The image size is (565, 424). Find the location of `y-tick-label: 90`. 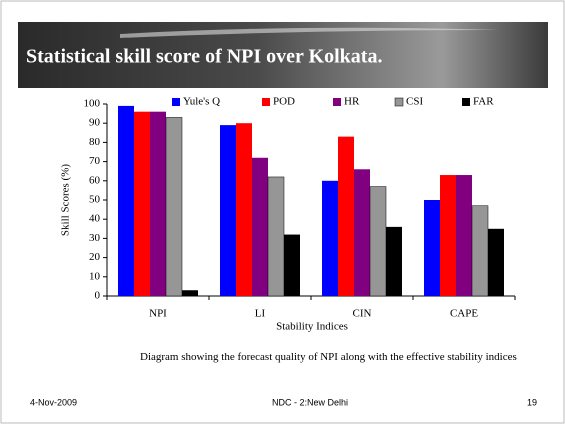

y-tick-label: 90 is located at coordinates (95, 123).